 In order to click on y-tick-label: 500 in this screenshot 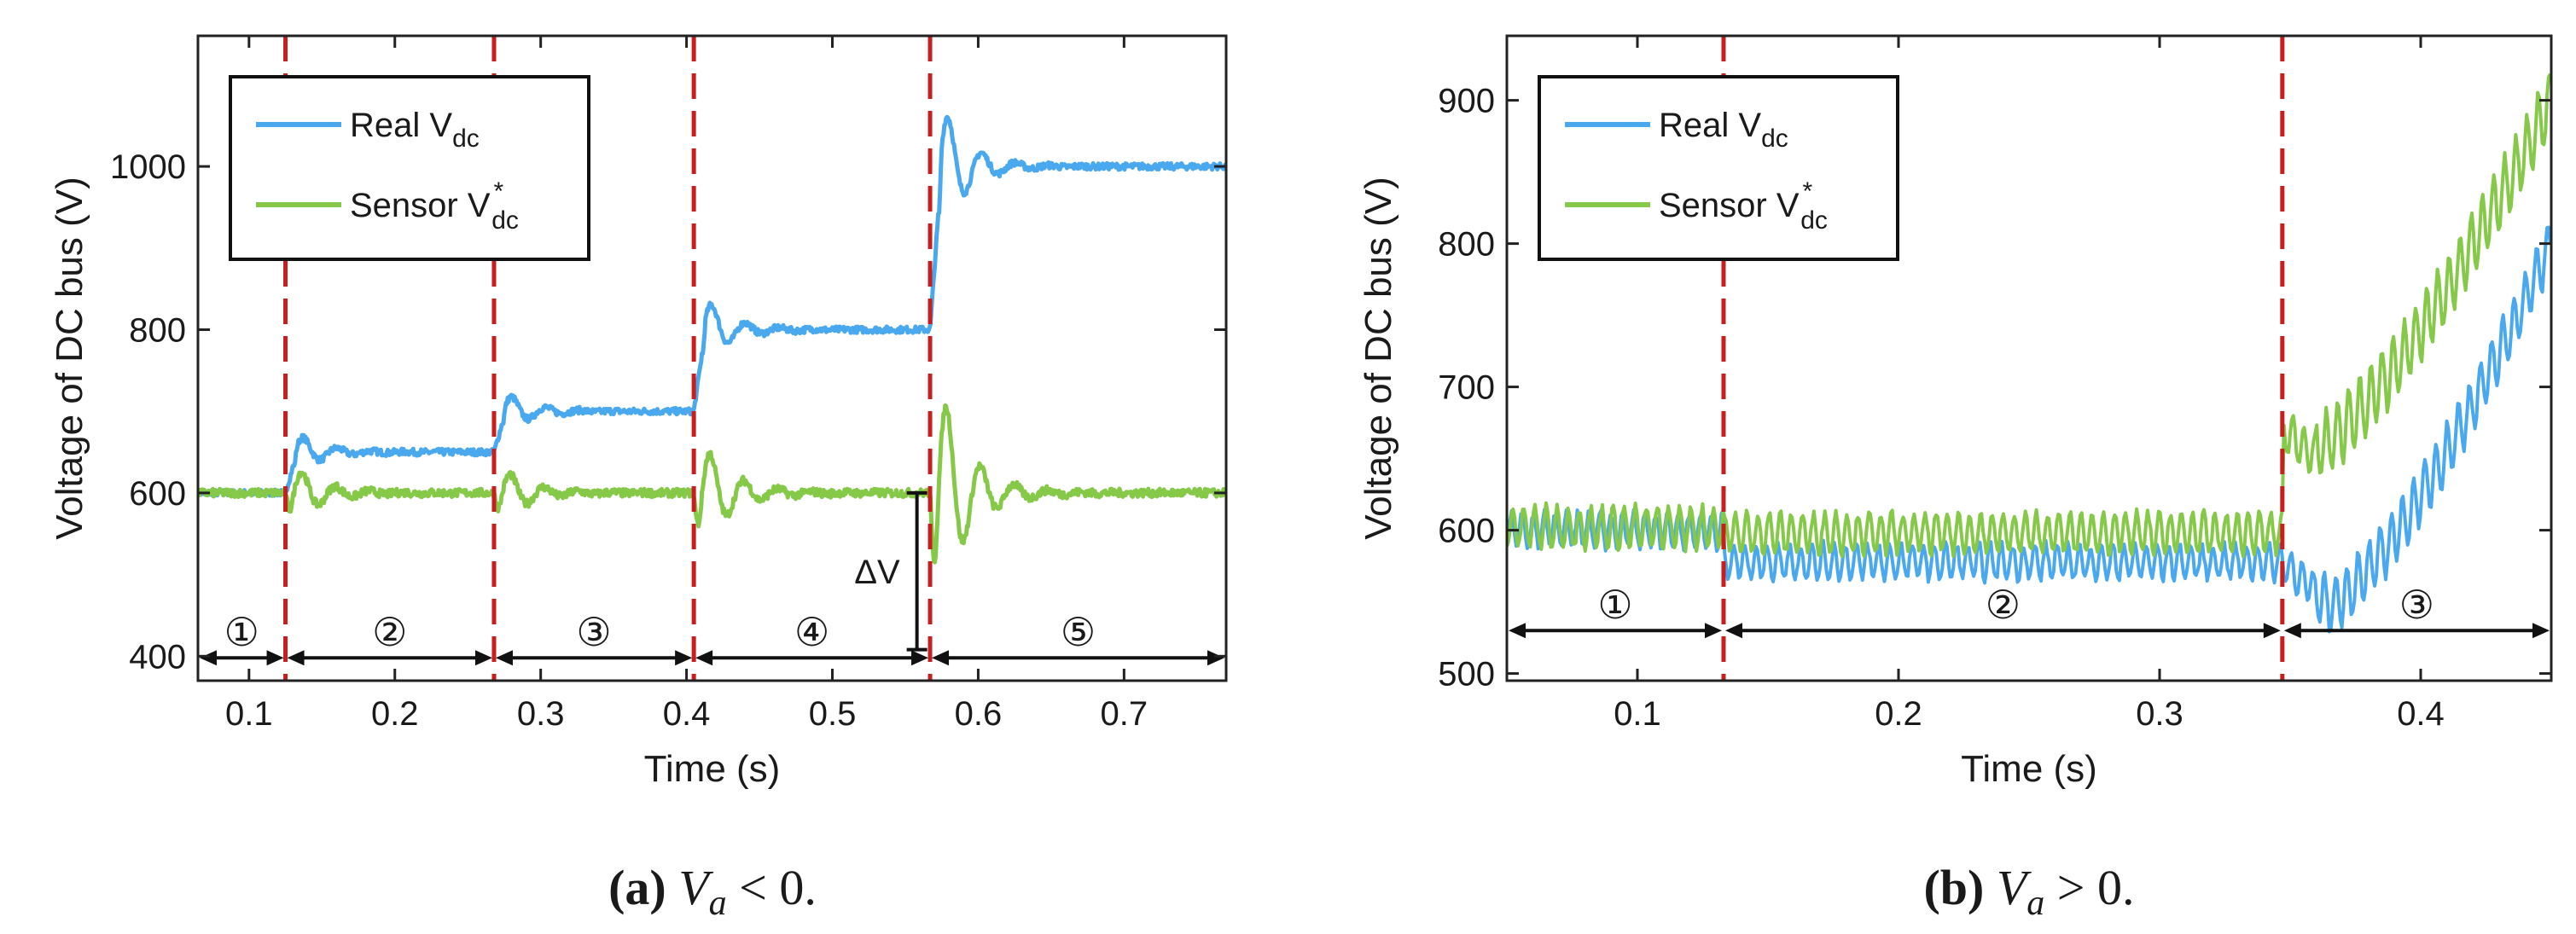, I will do `click(1466, 674)`.